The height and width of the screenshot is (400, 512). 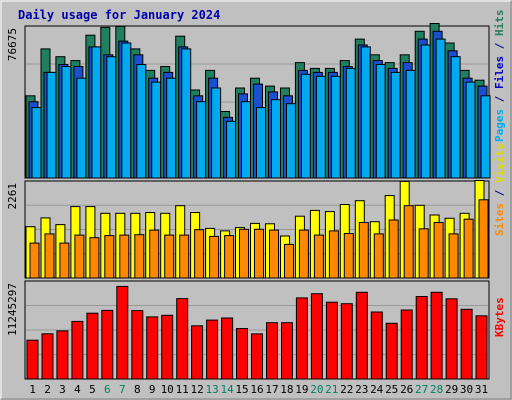 What do you see at coordinates (451, 389) in the screenshot?
I see `day-label: 29` at bounding box center [451, 389].